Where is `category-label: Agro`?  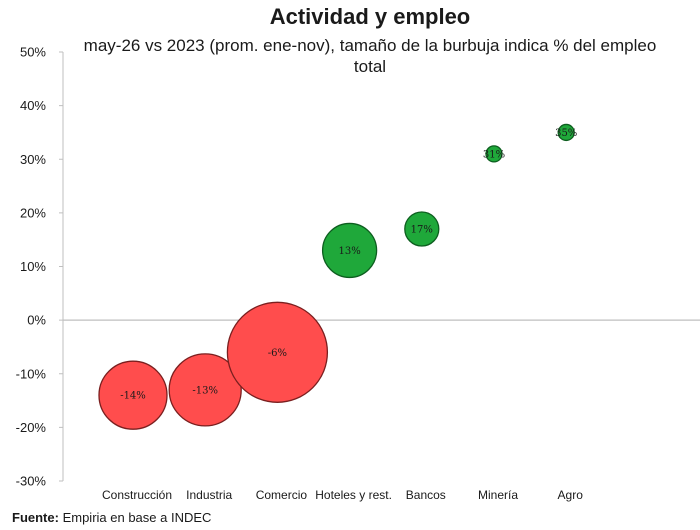 category-label: Agro is located at coordinates (571, 495).